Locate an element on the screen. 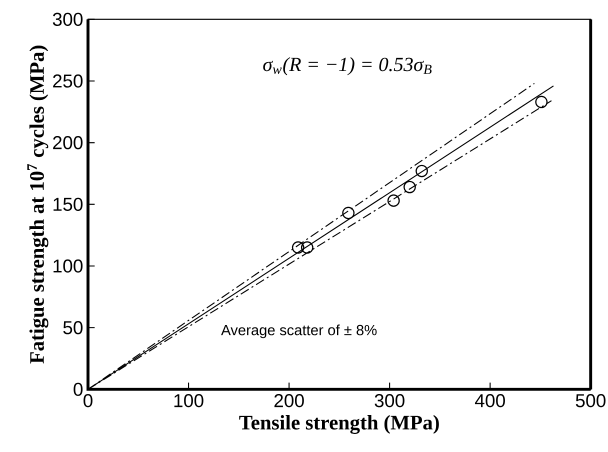 The width and height of the screenshot is (608, 452). x-tick-label: 500 is located at coordinates (591, 401).